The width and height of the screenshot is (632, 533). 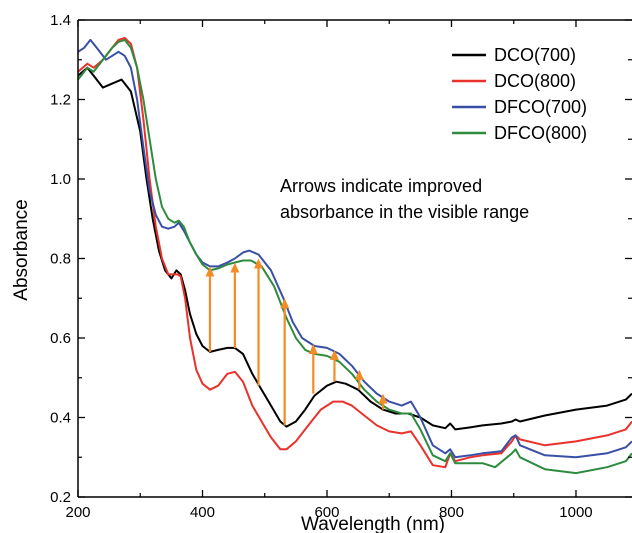 I want to click on legend: DCO(700) DCO(800) DFCO(700) DFCO(800), so click(x=519, y=94).